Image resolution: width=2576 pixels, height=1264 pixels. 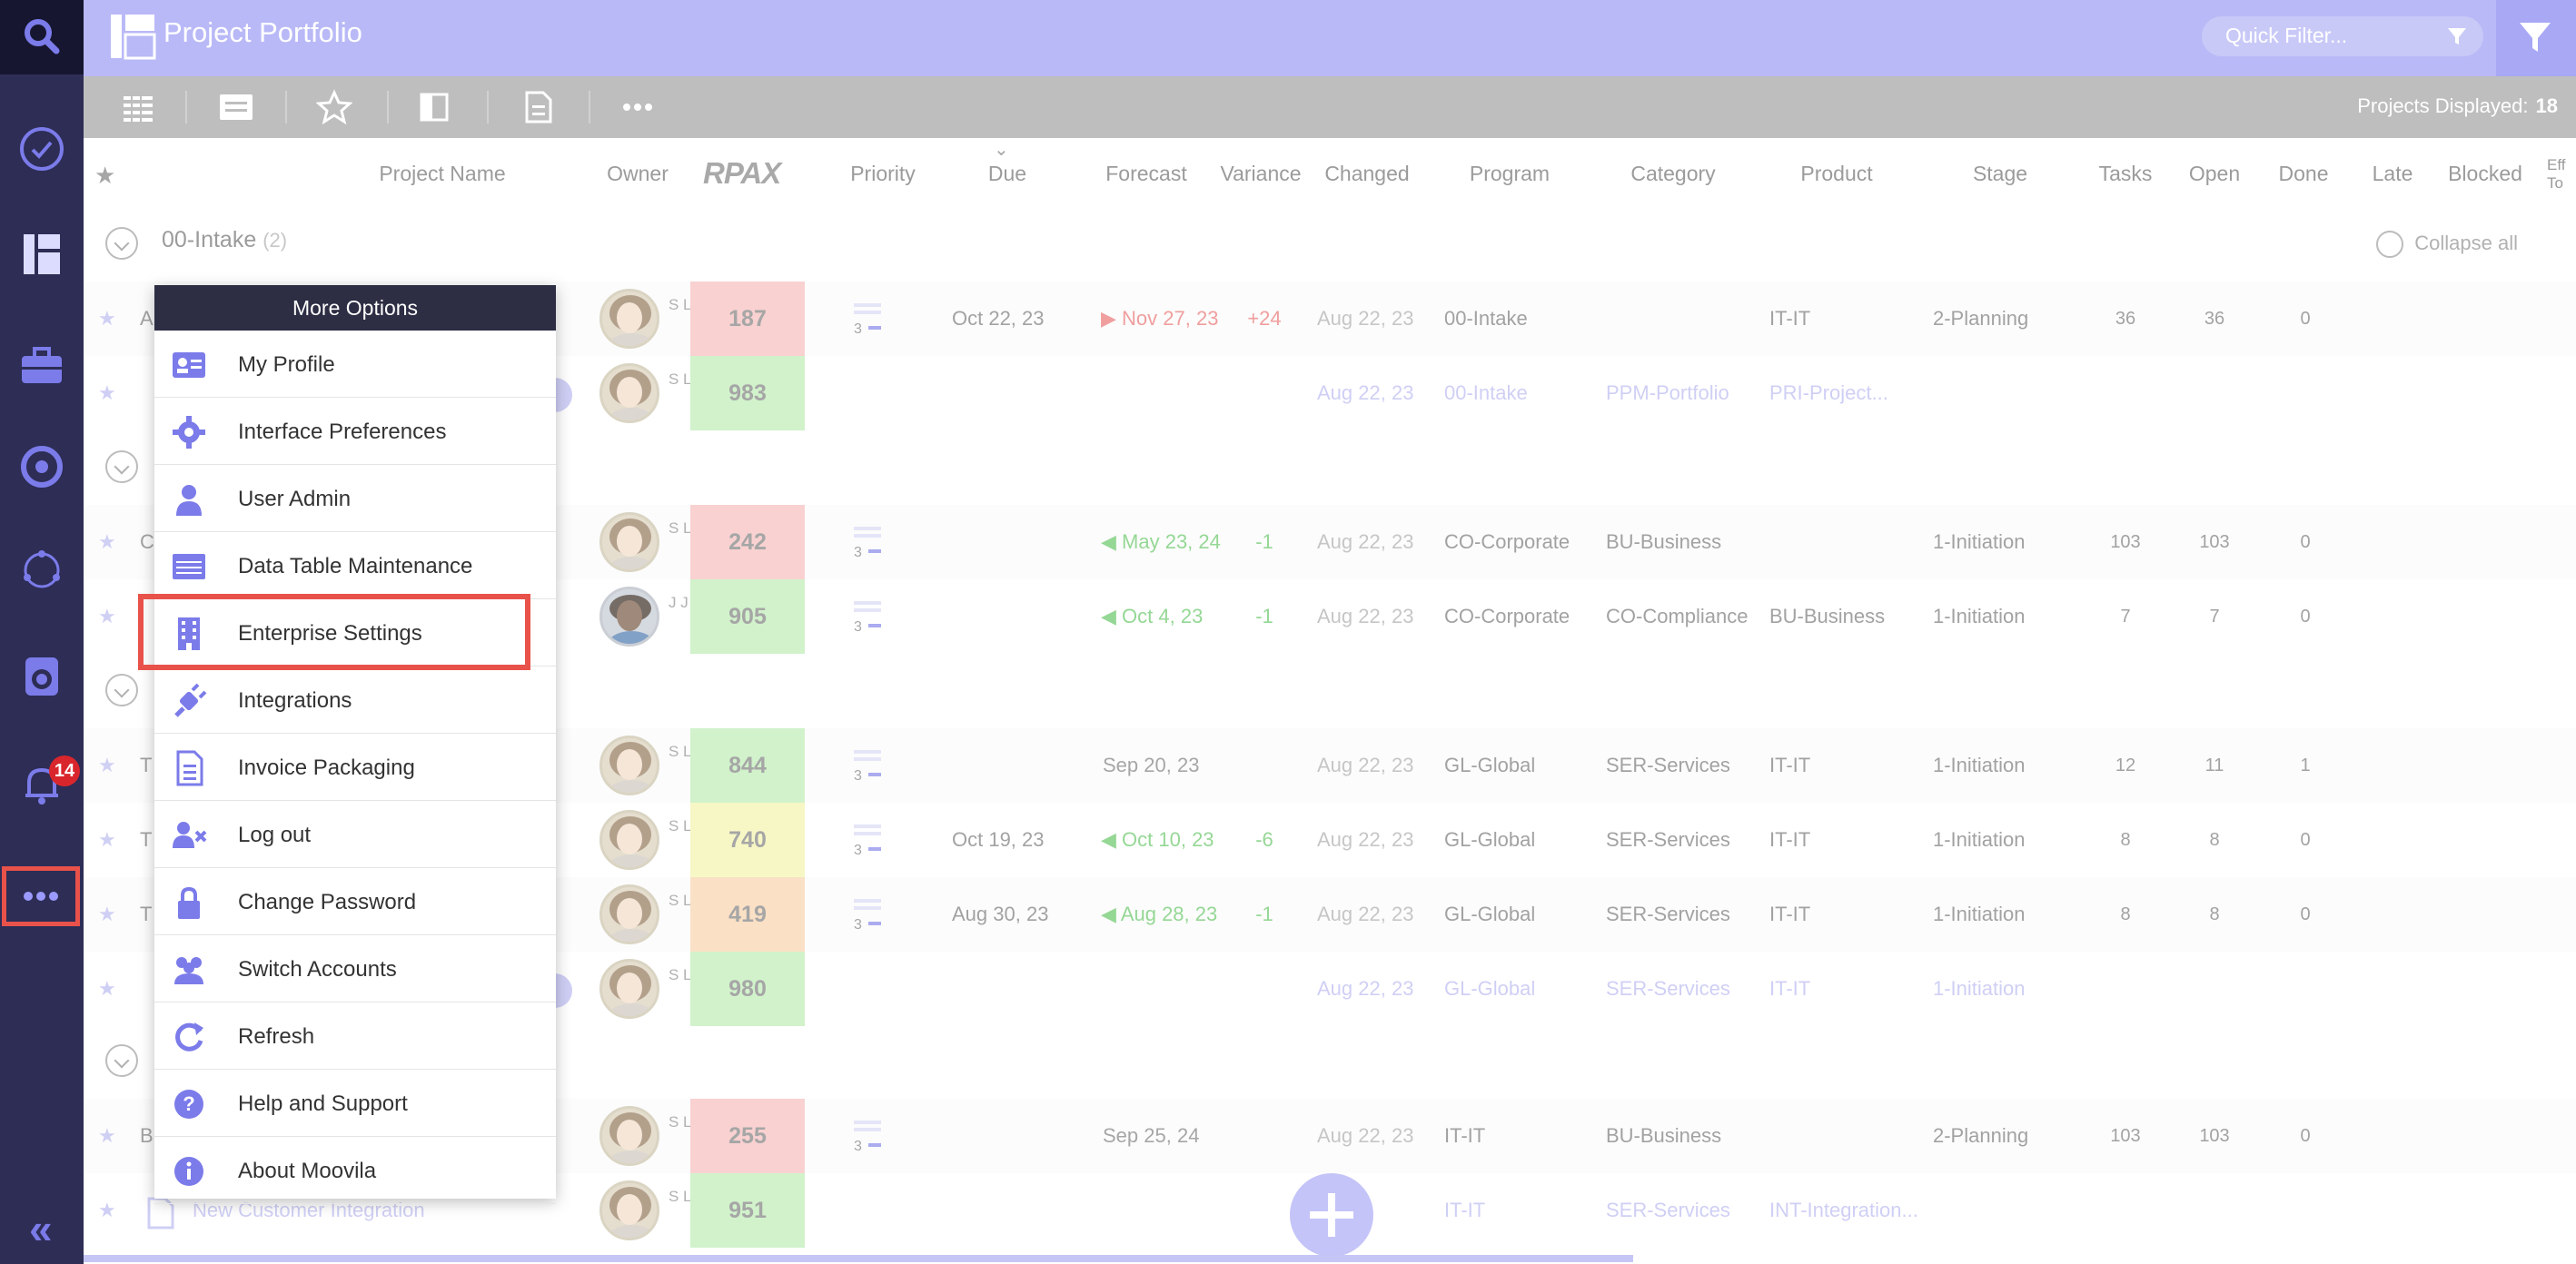 What do you see at coordinates (1161, 542) in the screenshot?
I see `cell-forecast: ◀ May 23, 24` at bounding box center [1161, 542].